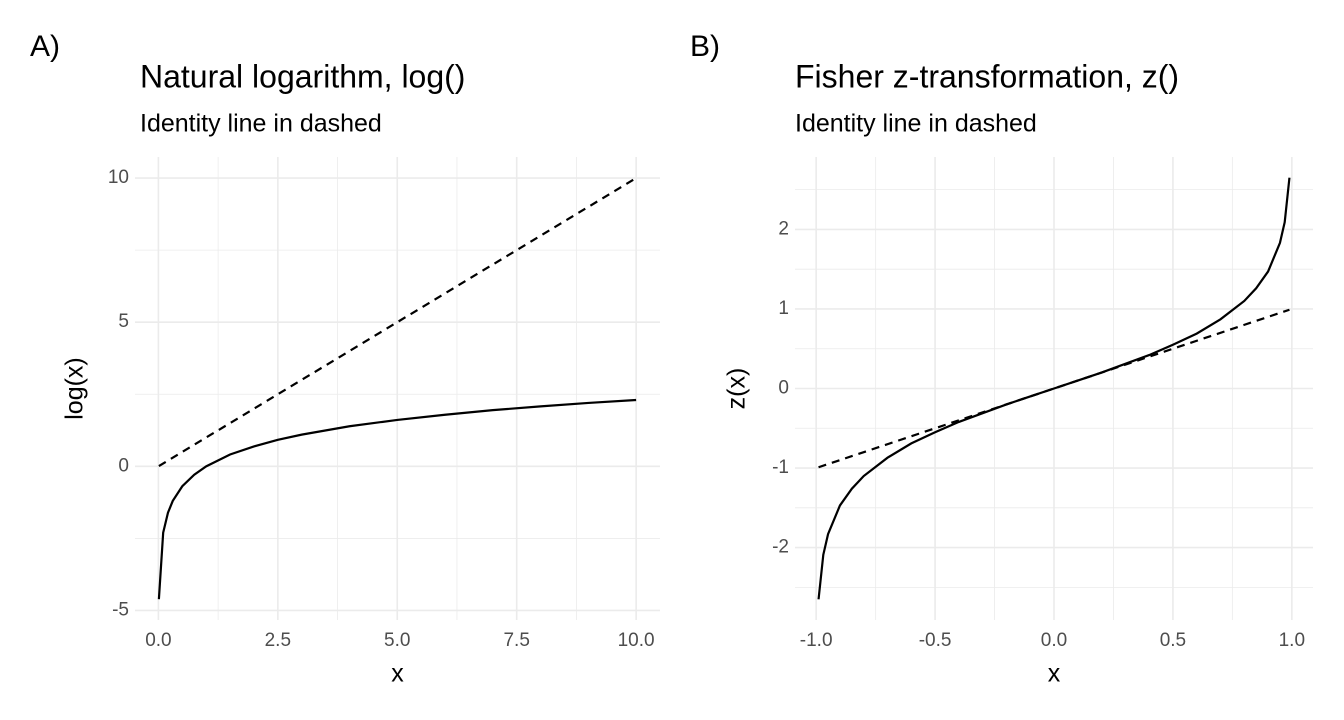 The width and height of the screenshot is (1344, 720). I want to click on x-tick-label: 2.5, so click(278, 640).